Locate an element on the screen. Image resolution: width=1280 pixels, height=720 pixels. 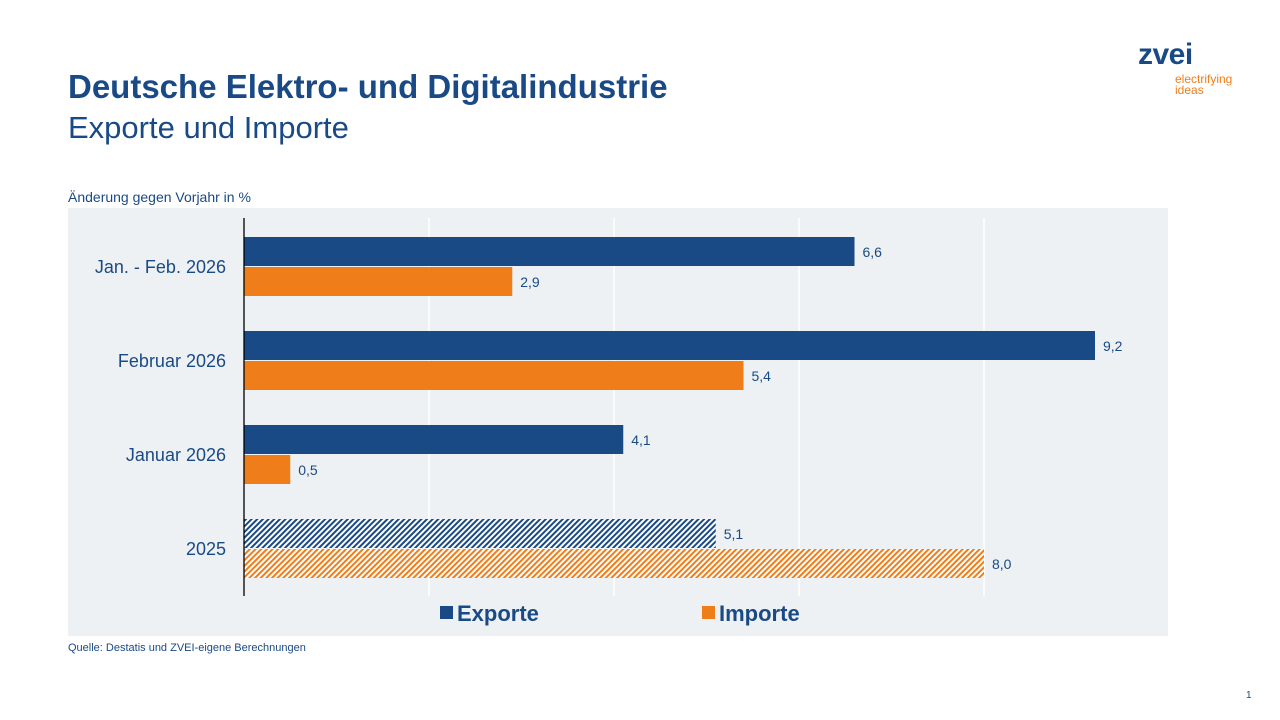
logo-tagline: electrifying ideas is located at coordinates (1204, 84).